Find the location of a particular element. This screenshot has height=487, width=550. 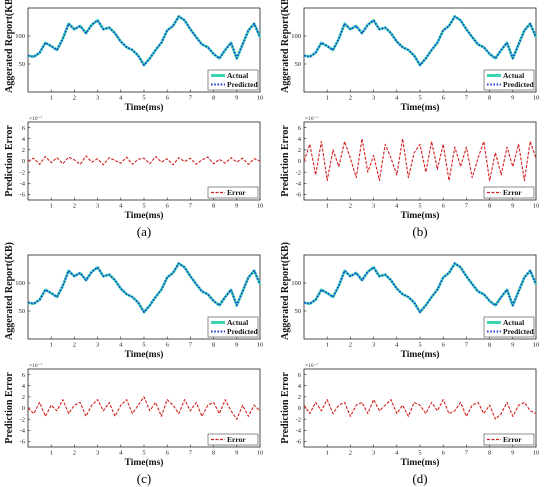

panel-d-error-series-error-line is located at coordinates (420, 409).